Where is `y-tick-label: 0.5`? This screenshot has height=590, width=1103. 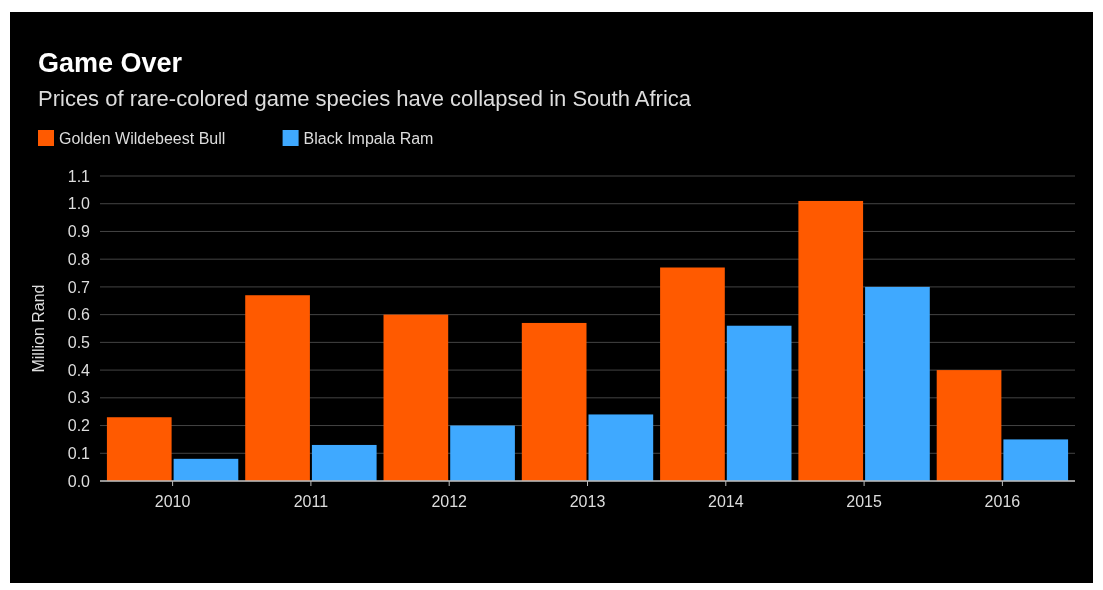 y-tick-label: 0.5 is located at coordinates (79, 342).